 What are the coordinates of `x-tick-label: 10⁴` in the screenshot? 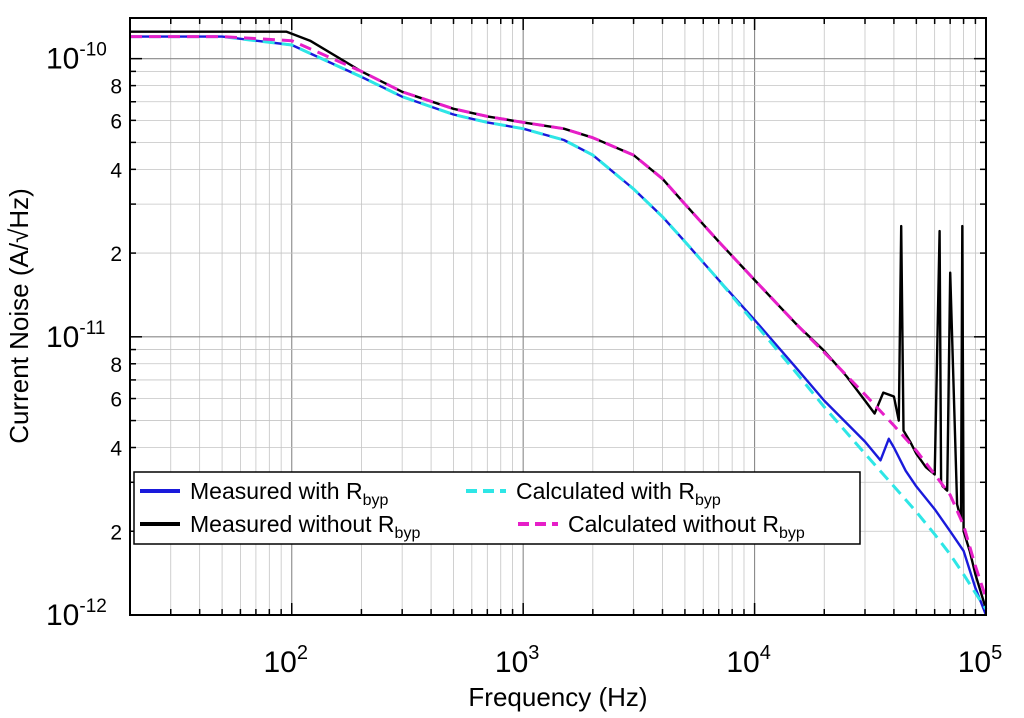 It's located at (748, 660).